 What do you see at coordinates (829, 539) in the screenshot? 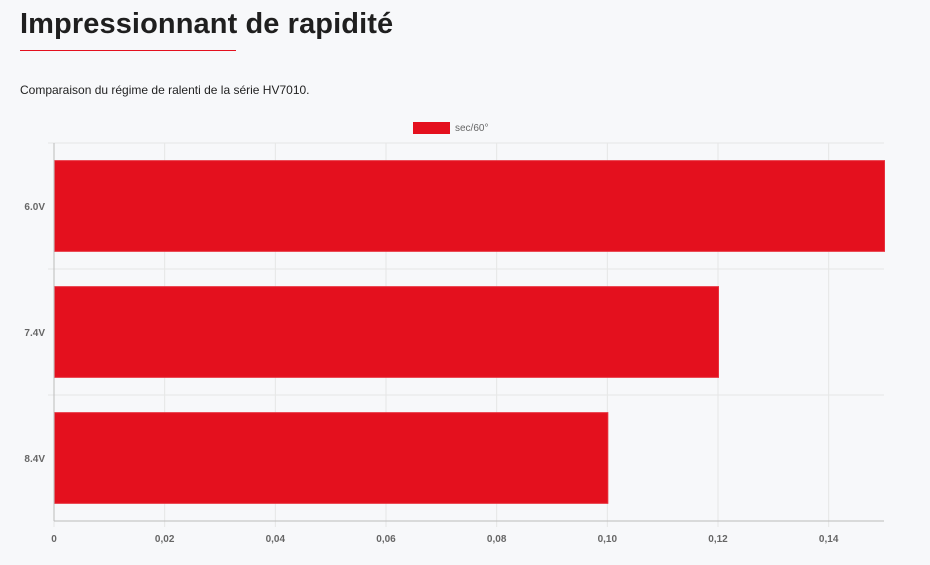
I see `x-tick-label: 0,14` at bounding box center [829, 539].